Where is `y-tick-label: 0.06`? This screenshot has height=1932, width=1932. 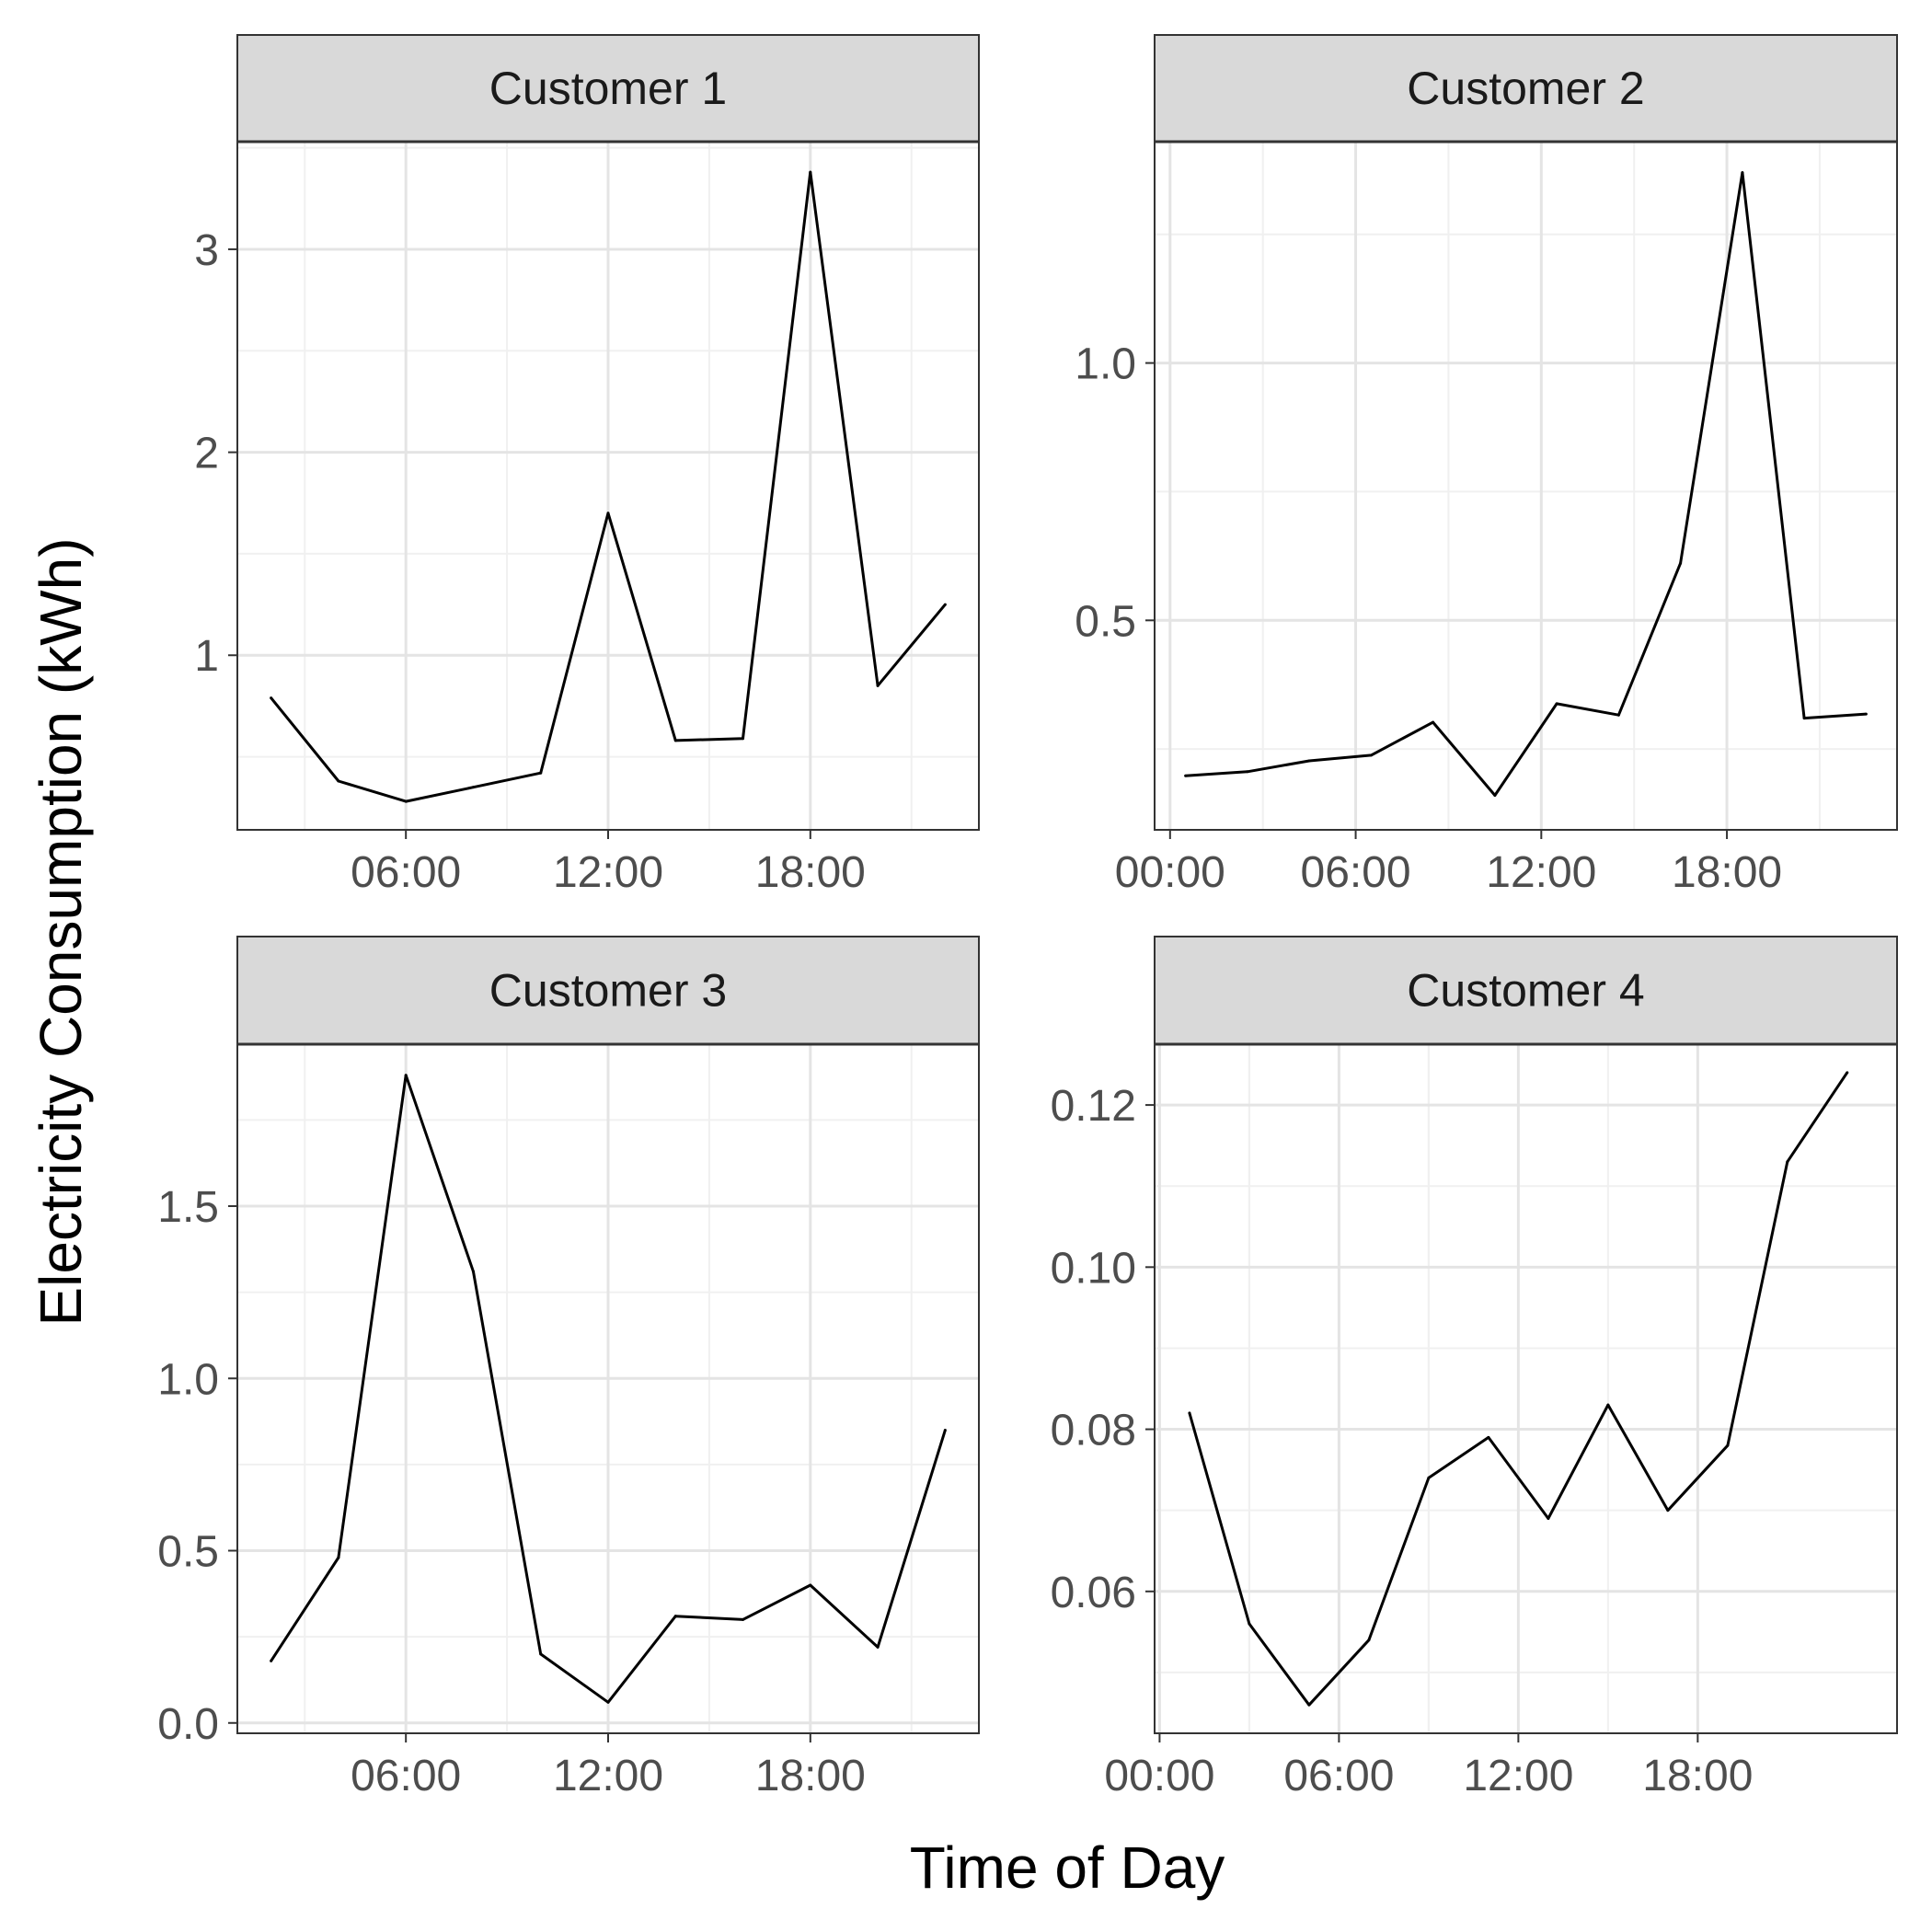 y-tick-label: 0.06 is located at coordinates (1093, 1593).